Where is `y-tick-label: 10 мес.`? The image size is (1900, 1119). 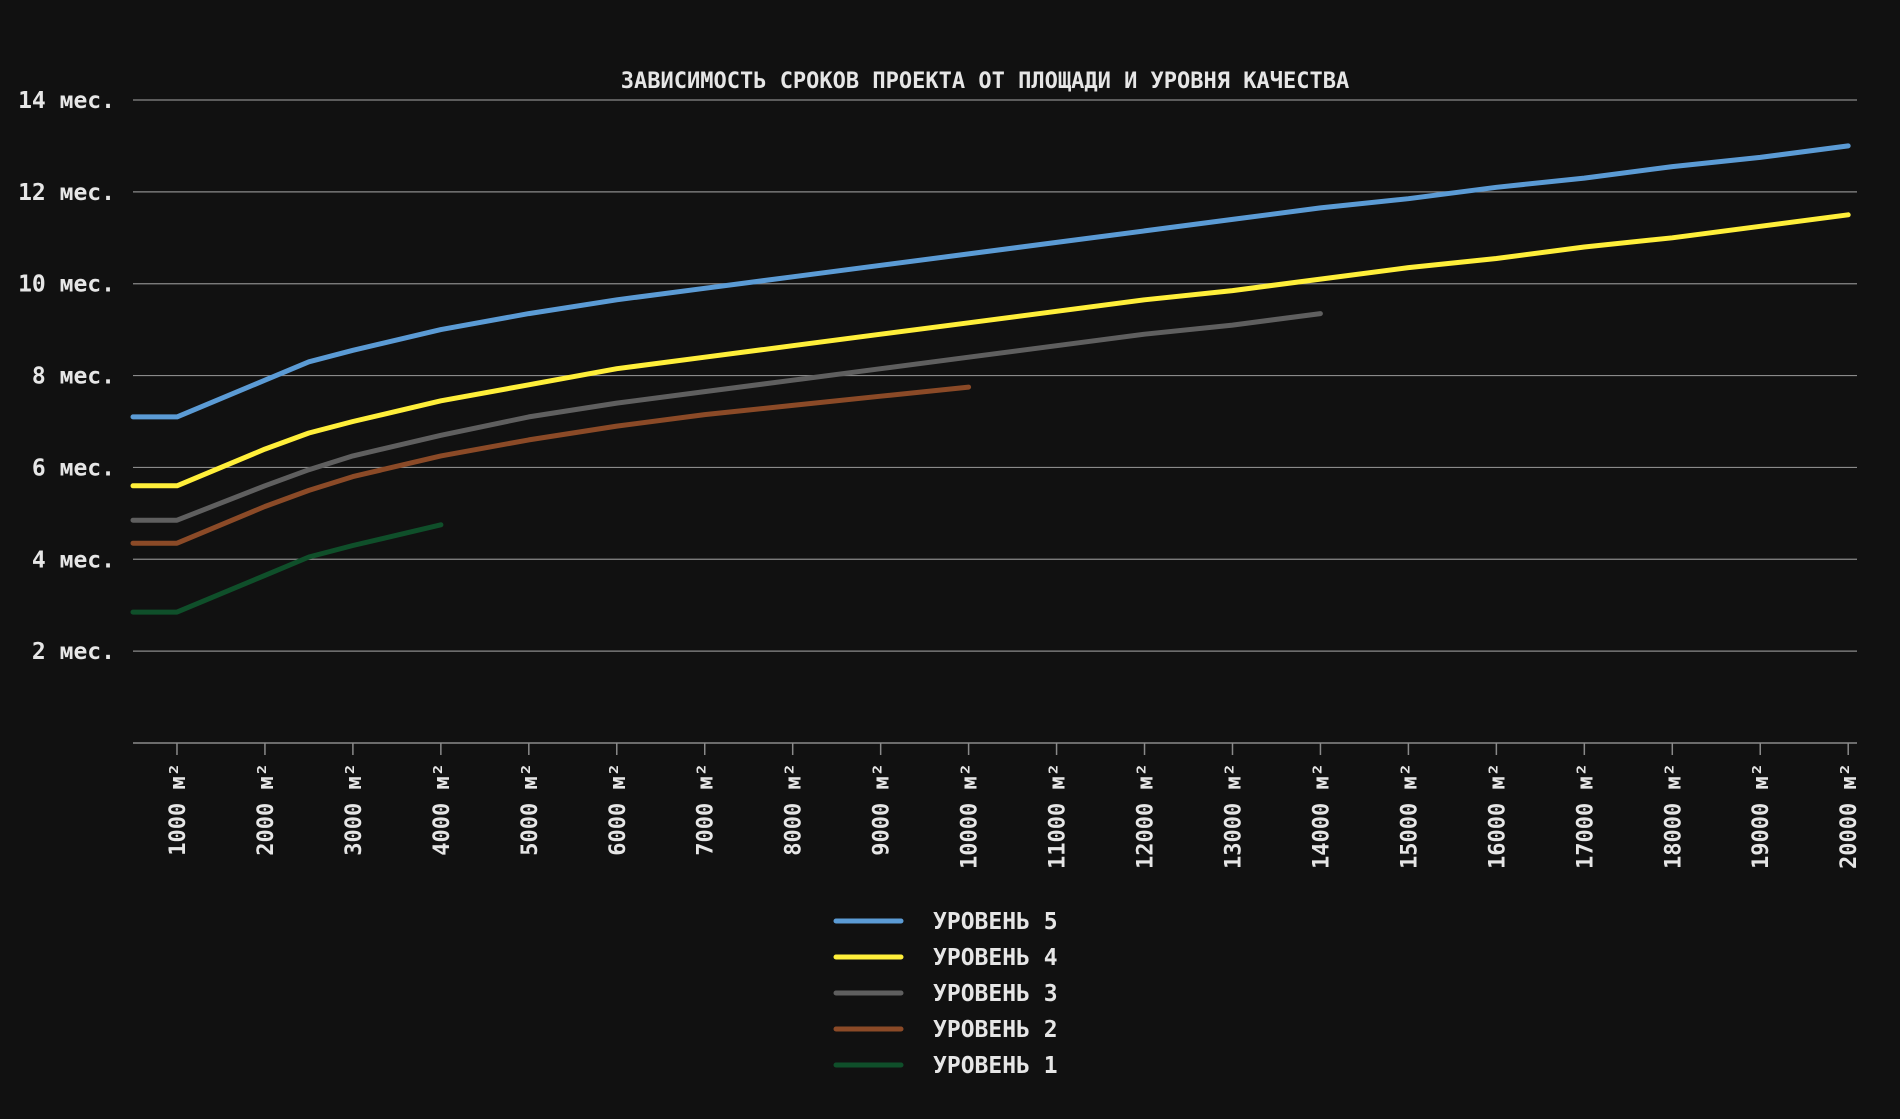 y-tick-label: 10 мес. is located at coordinates (66, 285).